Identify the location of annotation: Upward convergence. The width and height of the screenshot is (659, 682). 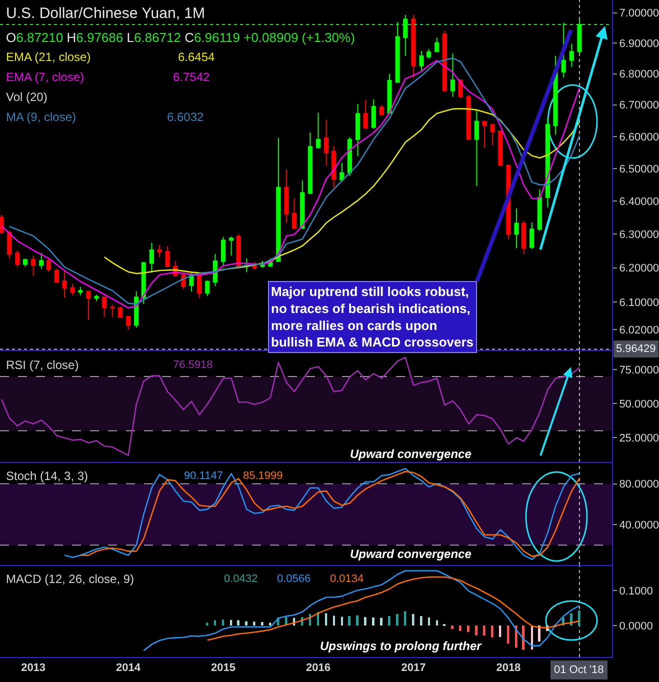
(411, 454).